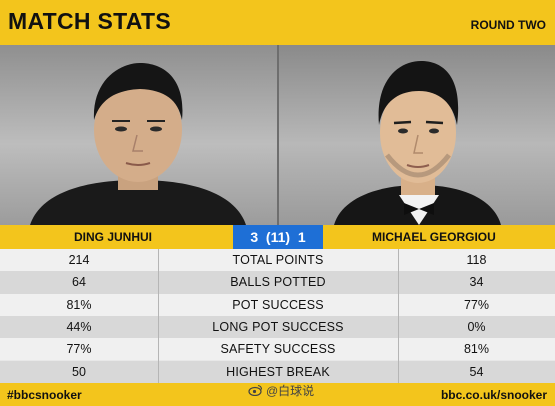  I want to click on page-title: MATCH STATS, so click(89, 21).